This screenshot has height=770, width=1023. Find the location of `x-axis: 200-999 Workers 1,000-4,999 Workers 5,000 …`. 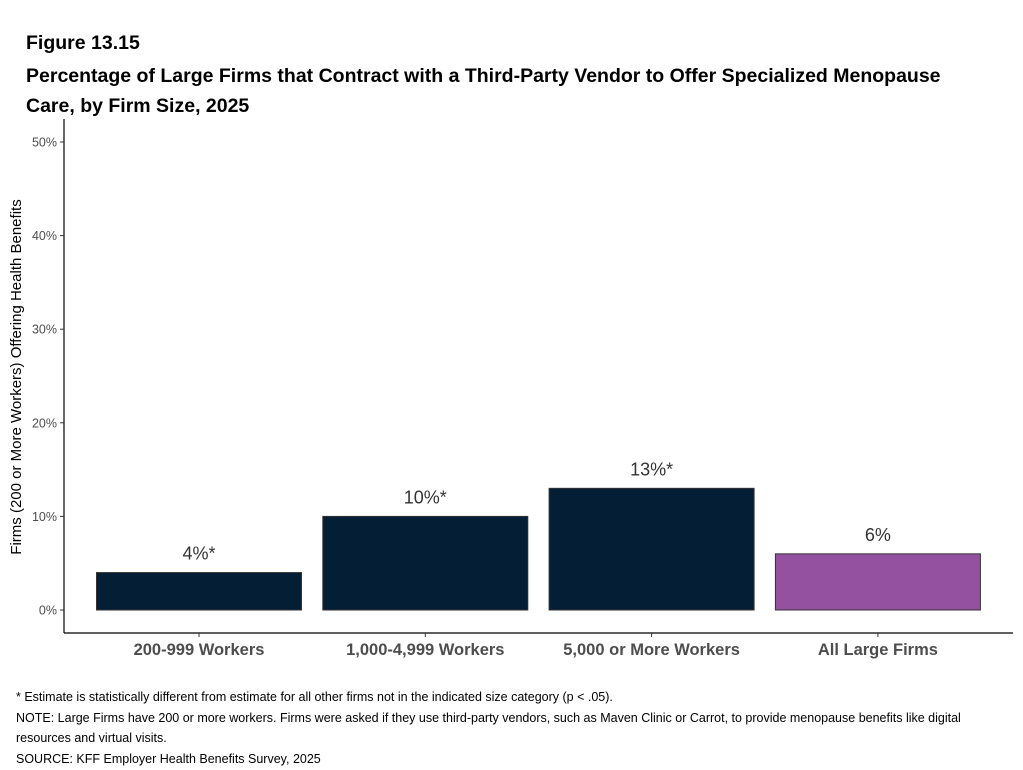

x-axis: 200-999 Workers 1,000-4,999 Workers 5,000 … is located at coordinates (538, 645).